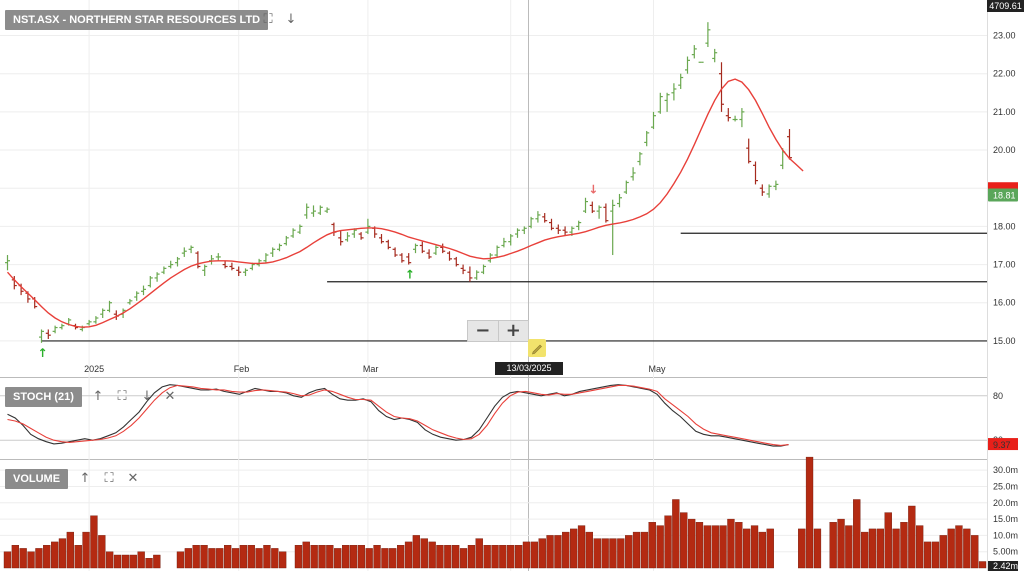 This screenshot has width=1024, height=571. What do you see at coordinates (1004, 341) in the screenshot?
I see `price-tick-label: 15.00` at bounding box center [1004, 341].